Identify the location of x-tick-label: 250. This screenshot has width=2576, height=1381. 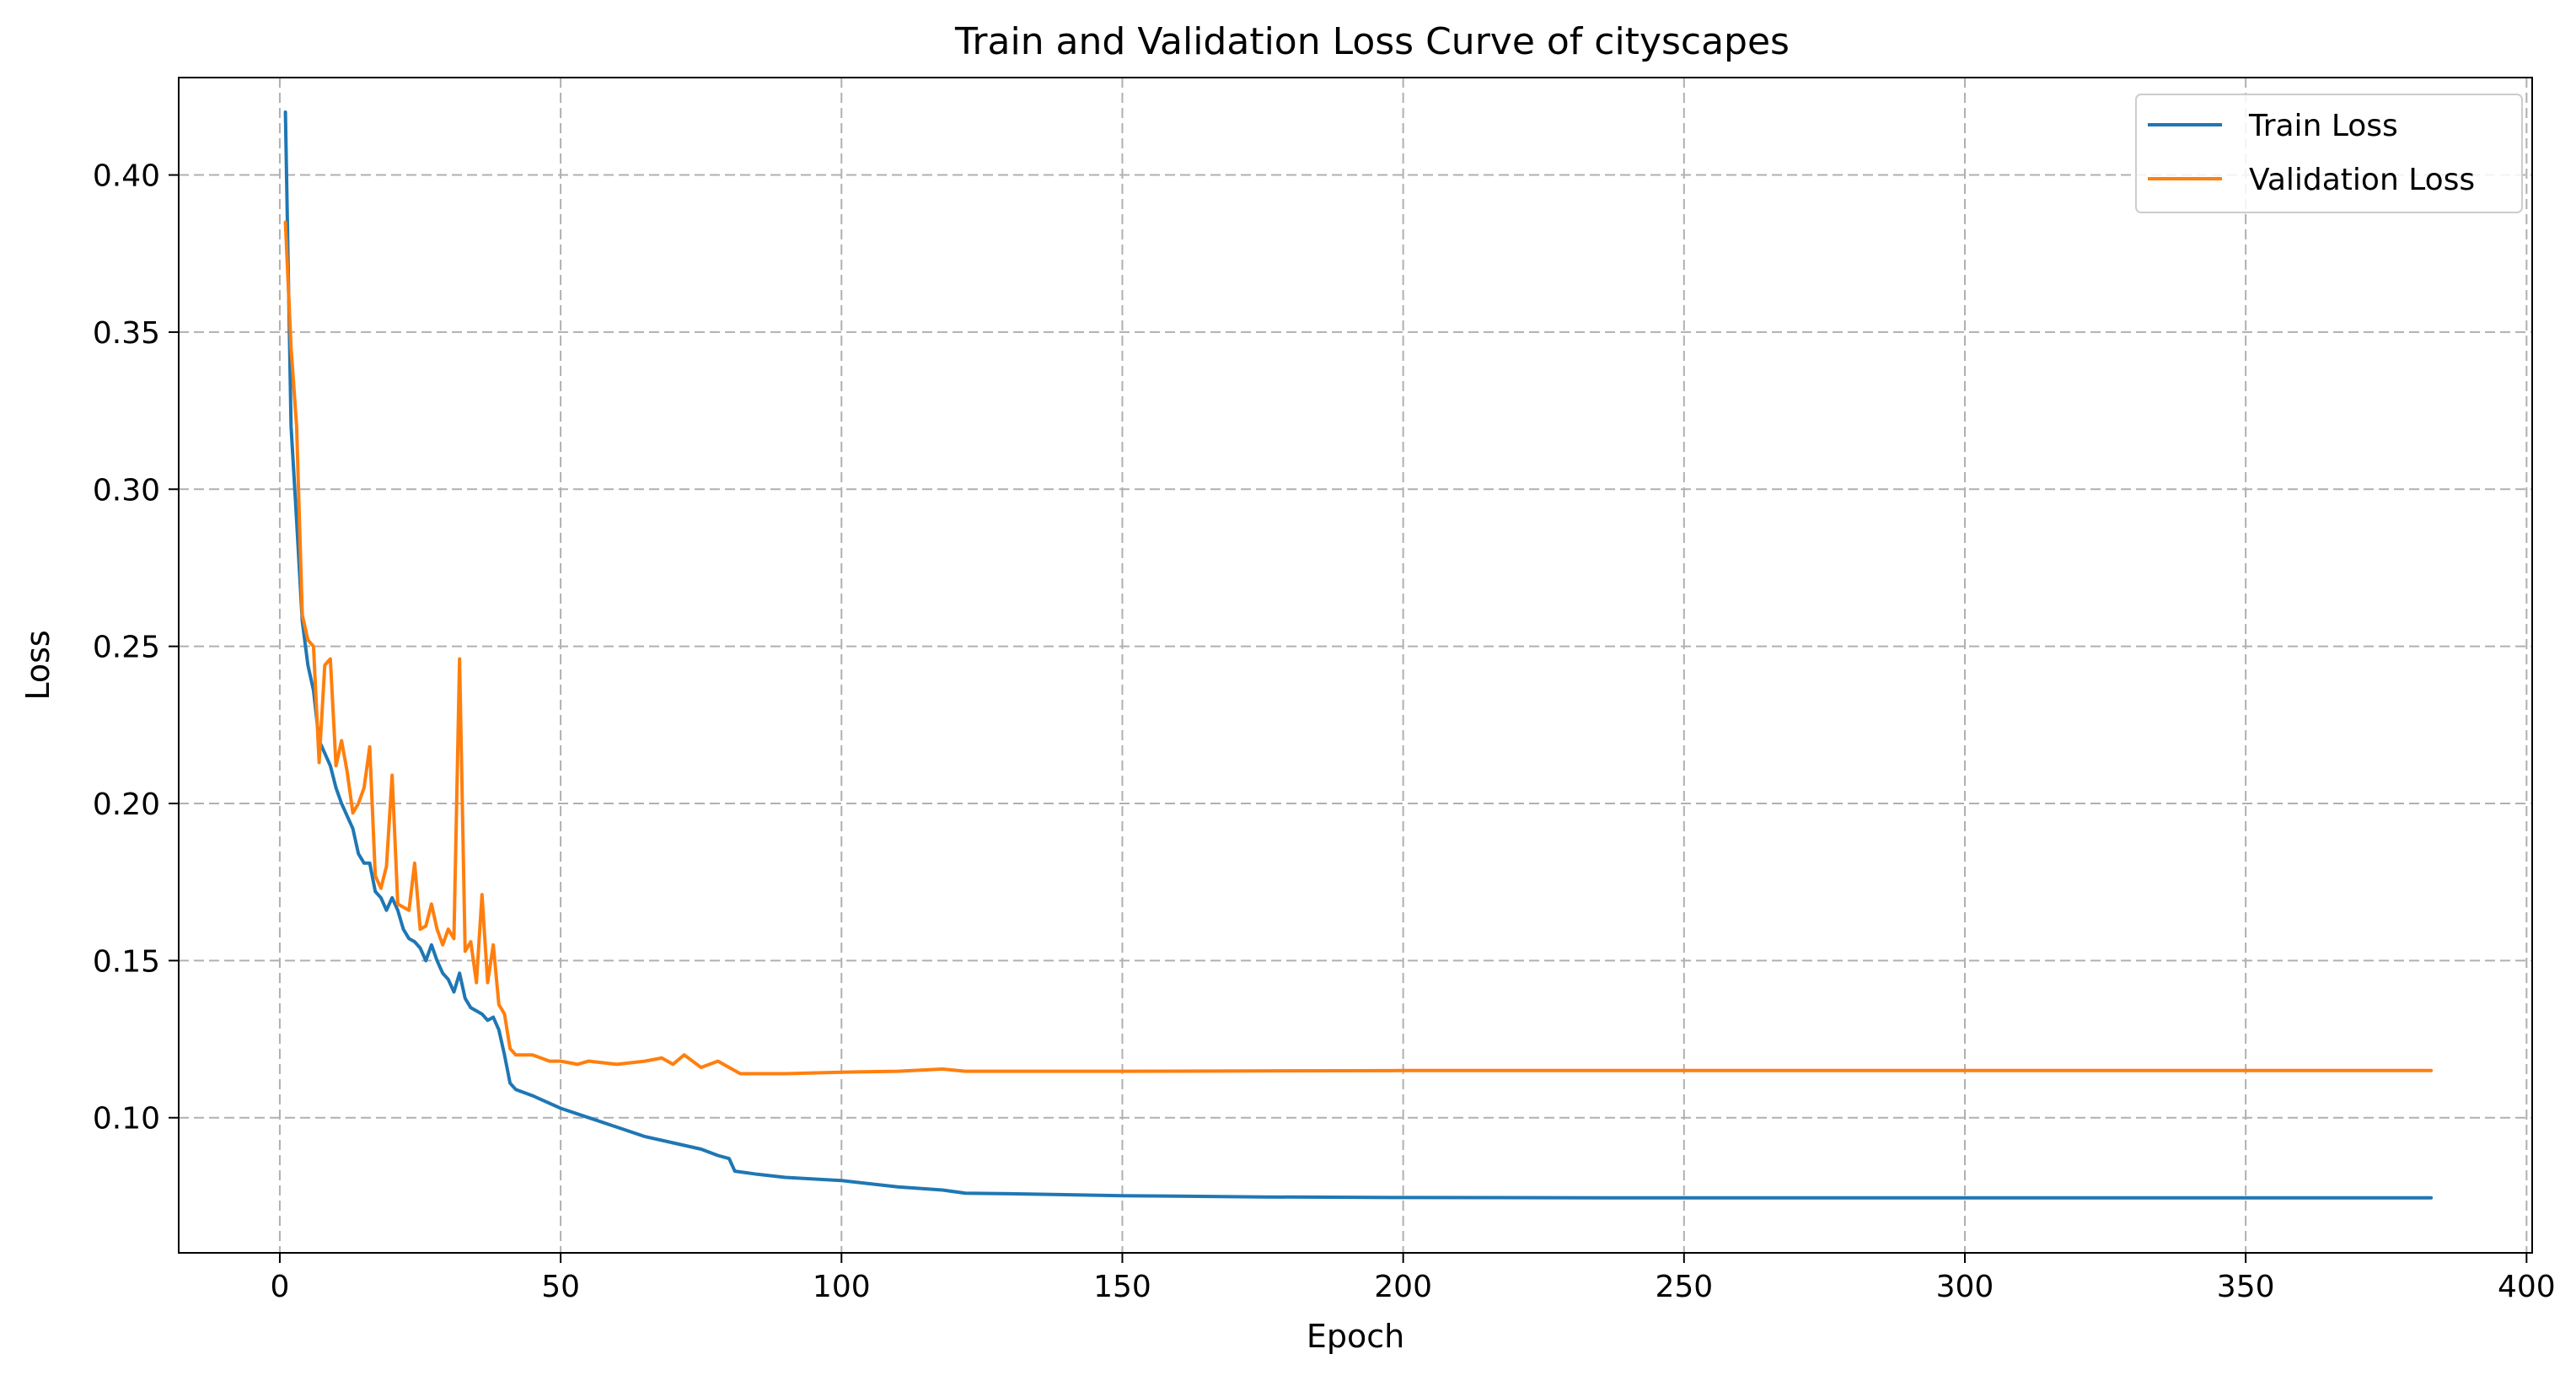
(1684, 1287).